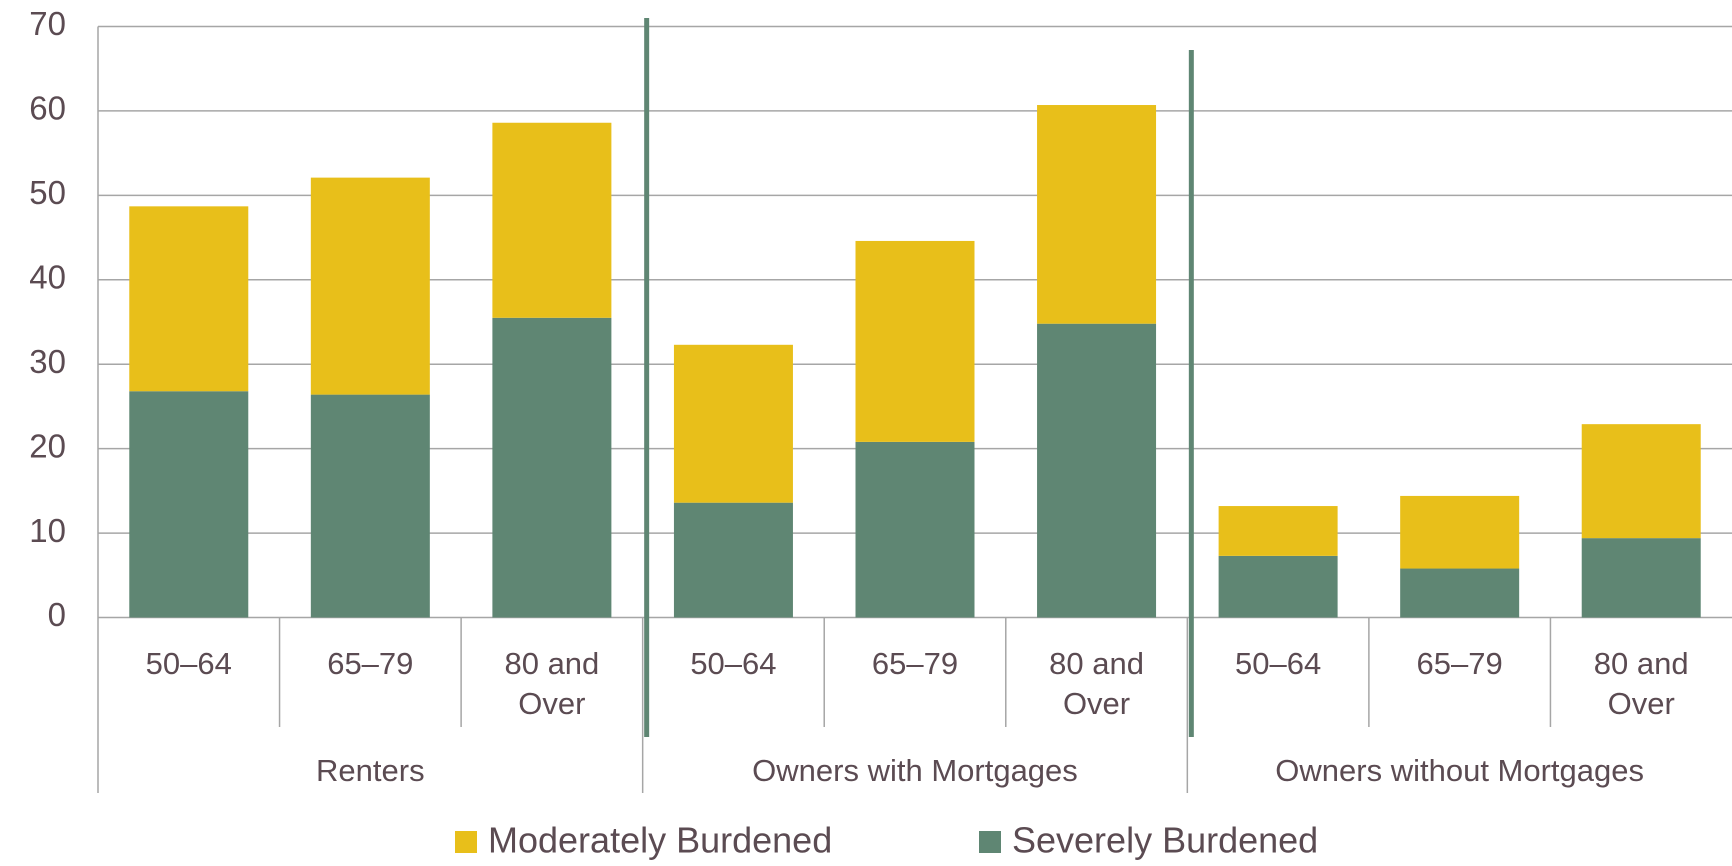  What do you see at coordinates (47, 108) in the screenshot?
I see `y-tick-label: 60` at bounding box center [47, 108].